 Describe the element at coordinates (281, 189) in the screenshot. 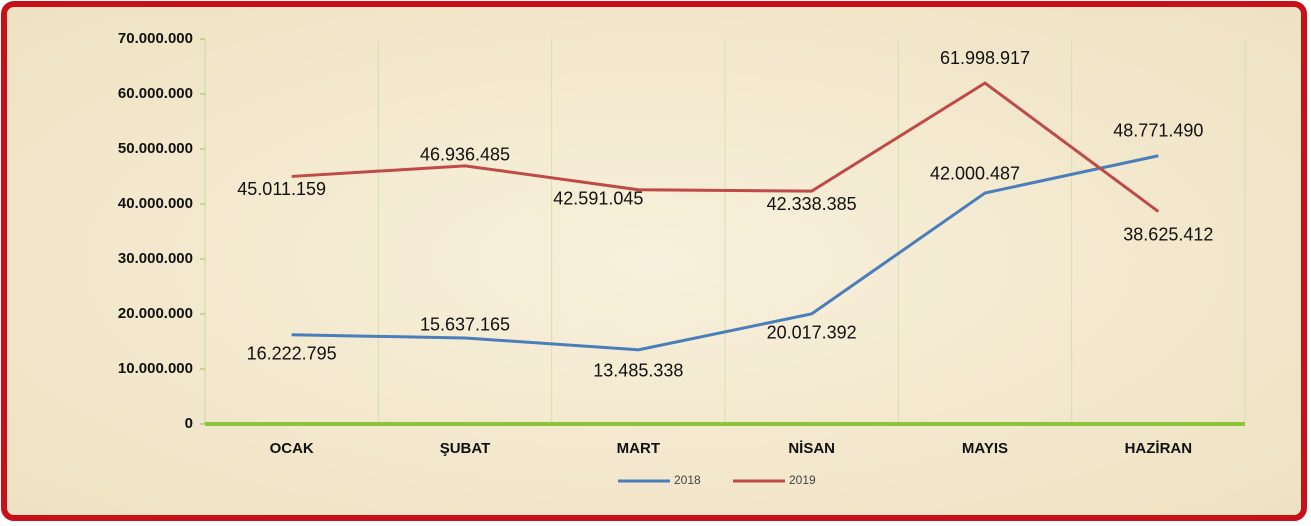

I see `value-label: 45.011.159` at that location.